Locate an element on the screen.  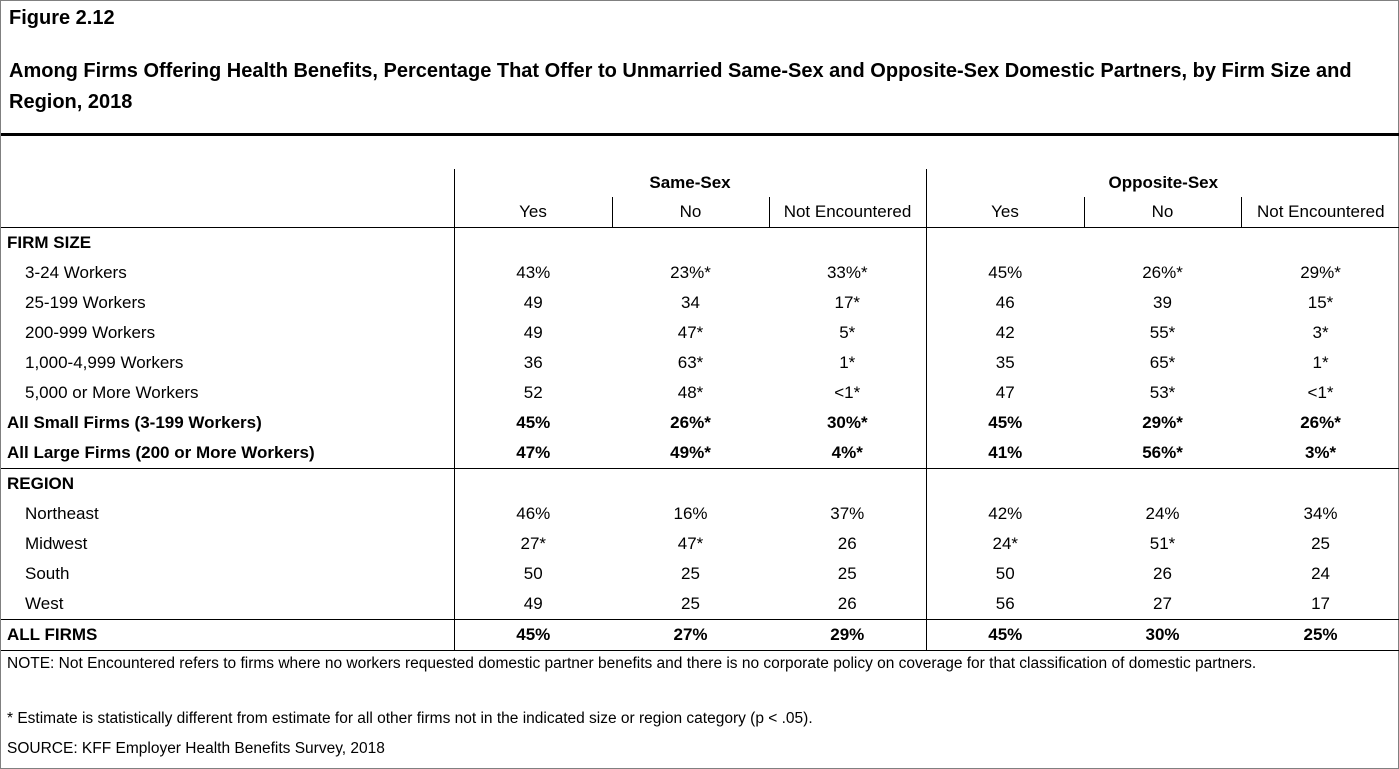
section-row-firm-size: FIRM SIZE is located at coordinates (700, 242).